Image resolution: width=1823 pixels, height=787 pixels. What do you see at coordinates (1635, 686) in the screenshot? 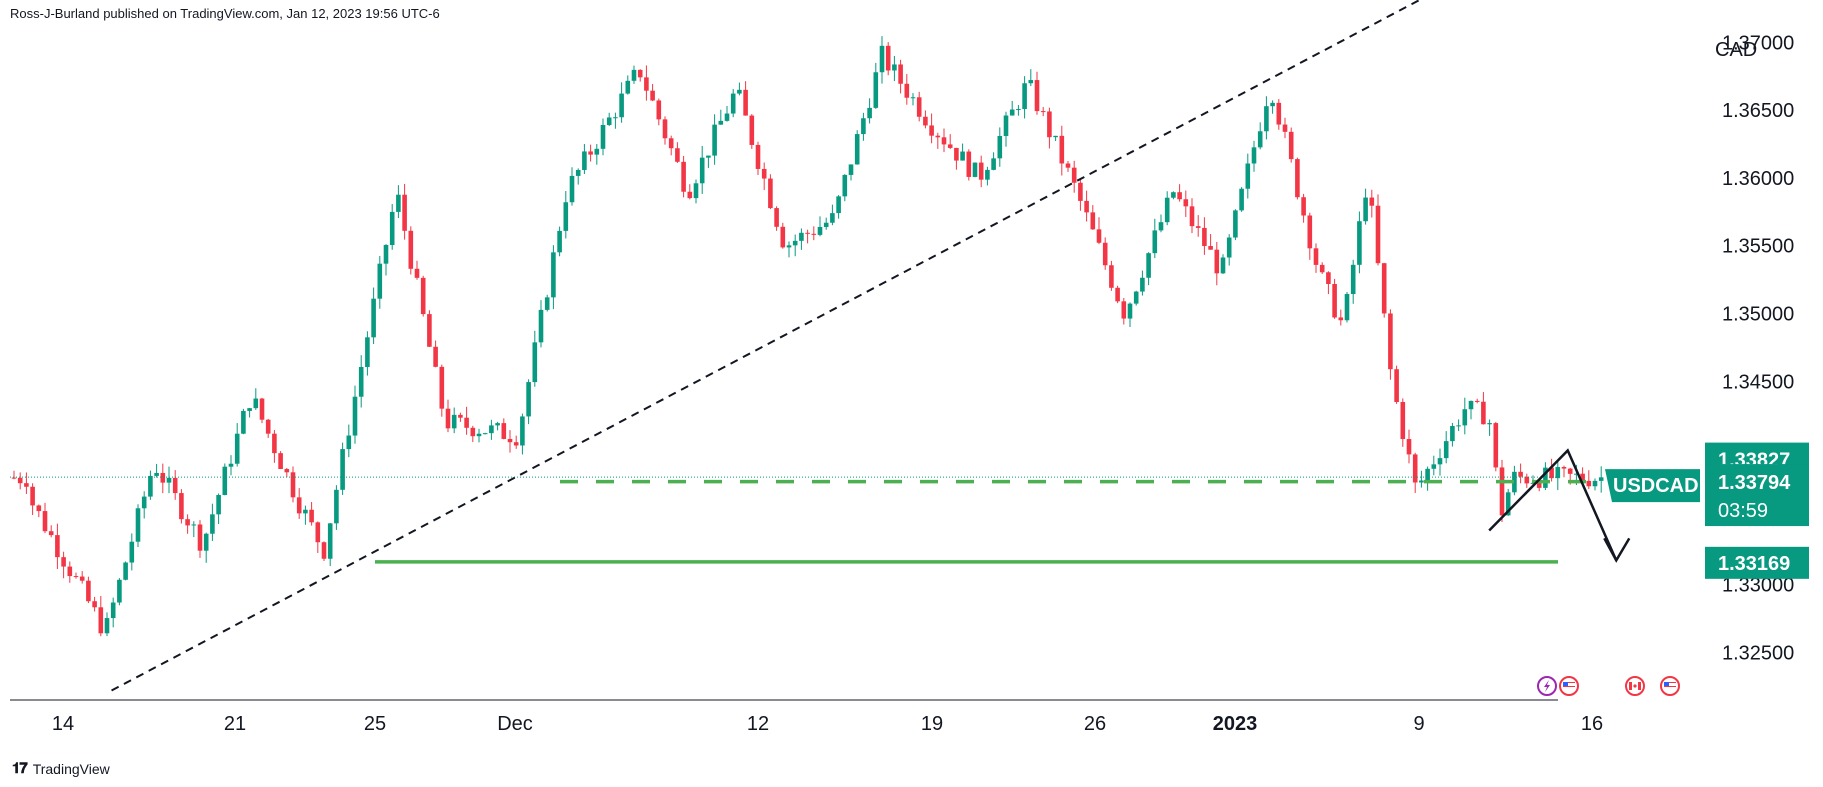
I see `ca-flag-icon` at bounding box center [1635, 686].